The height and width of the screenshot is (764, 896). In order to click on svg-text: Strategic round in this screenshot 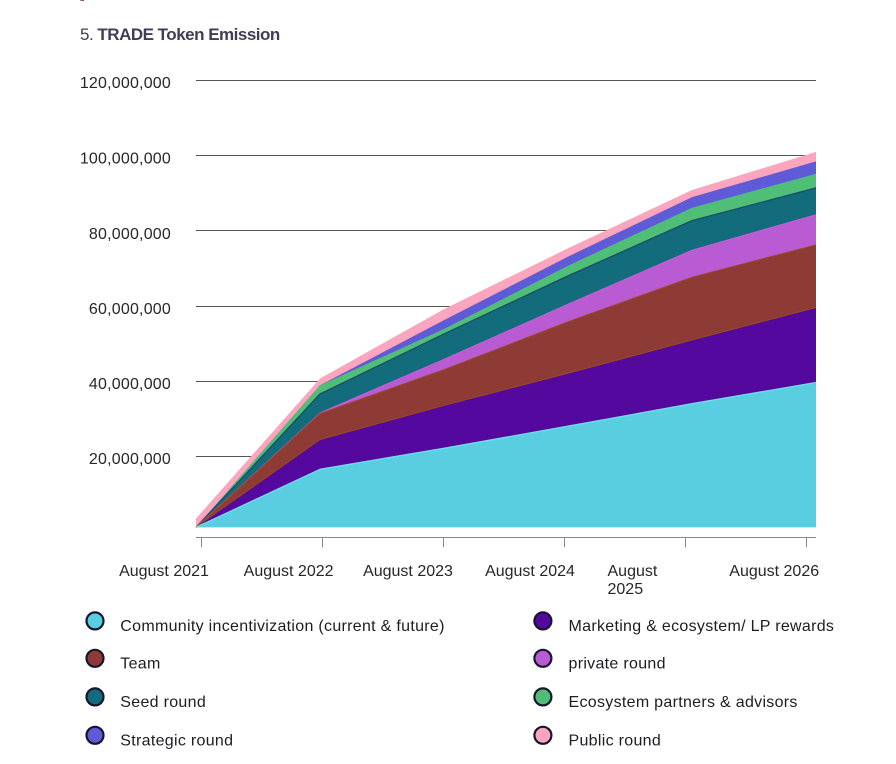, I will do `click(176, 741)`.